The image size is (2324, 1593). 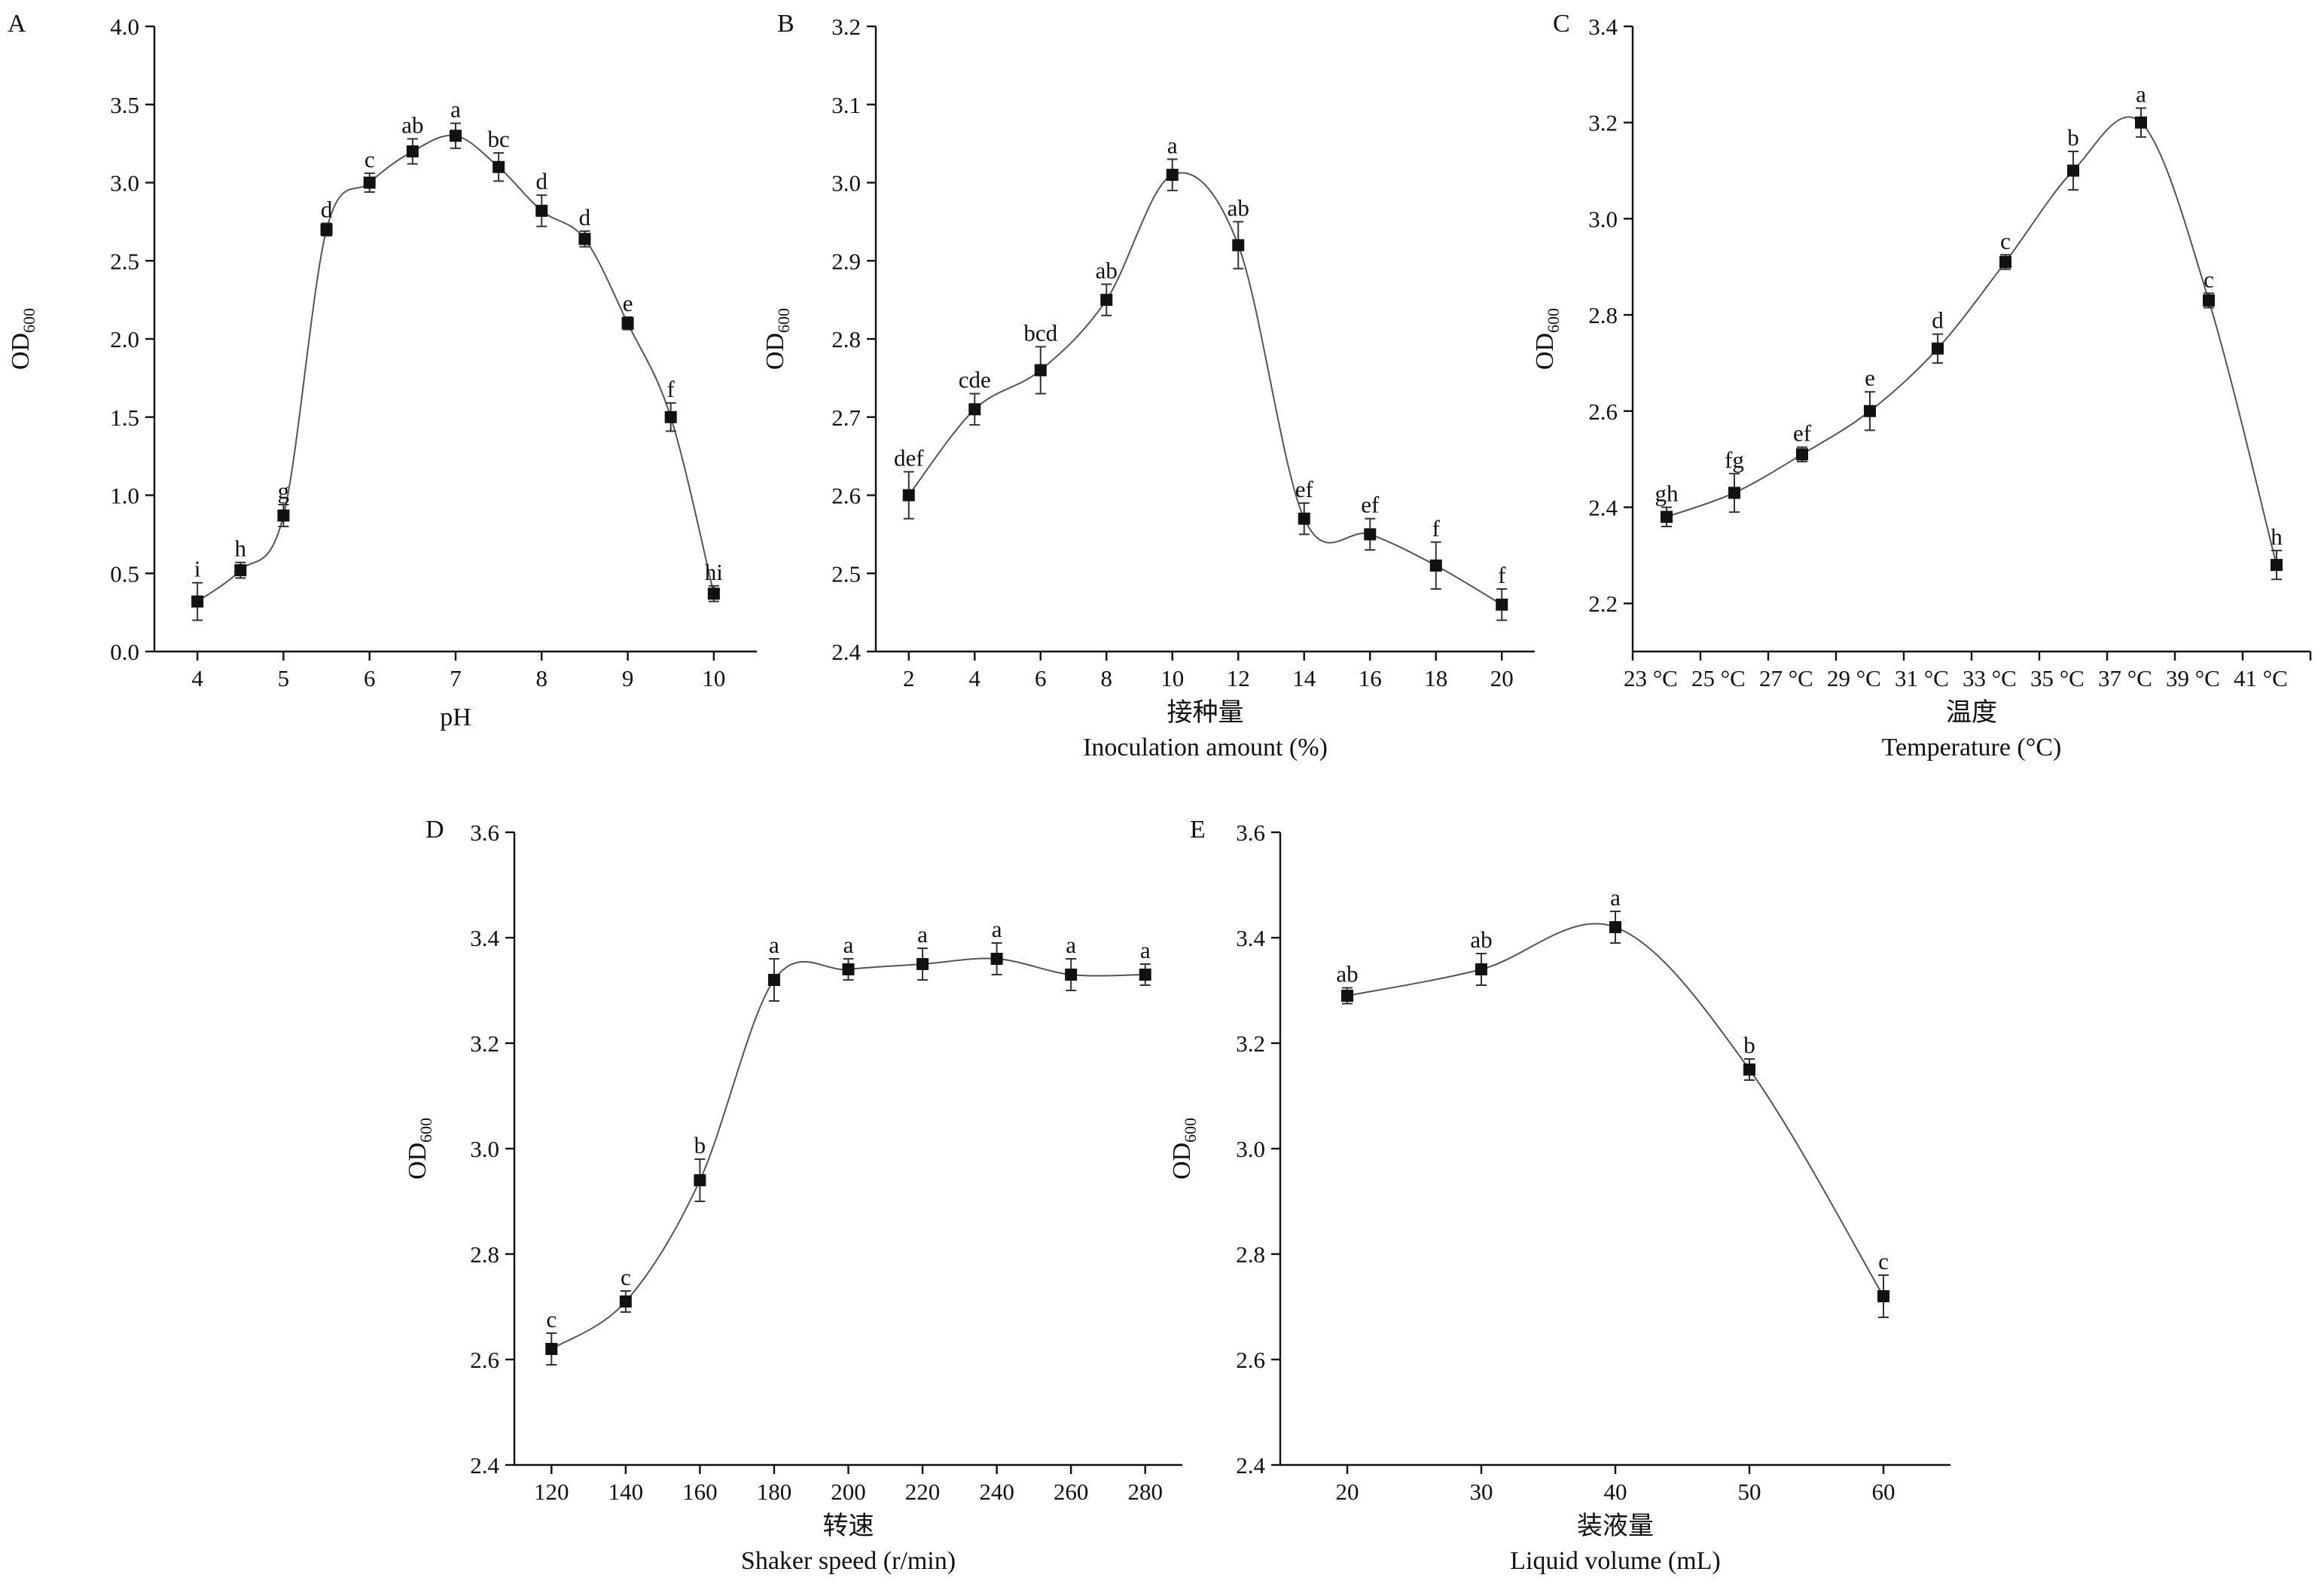 I want to click on x-tick-label: 25 °C, so click(x=1718, y=678).